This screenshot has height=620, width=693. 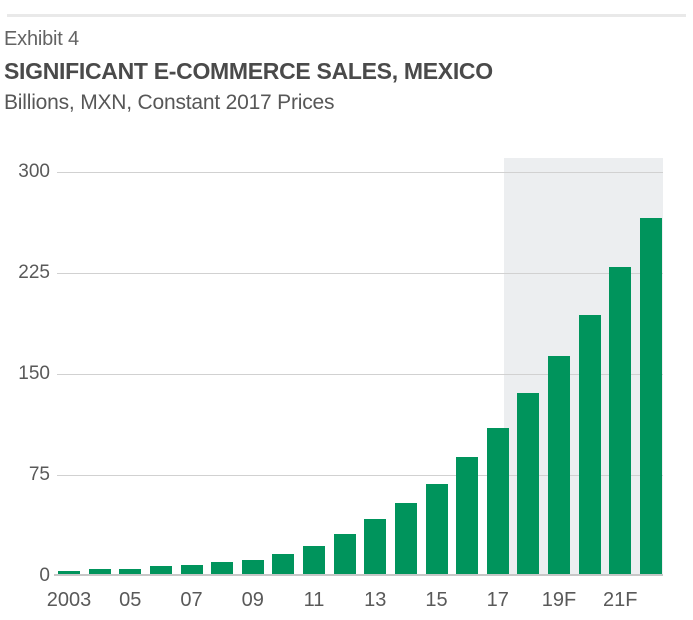 What do you see at coordinates (344, 553) in the screenshot?
I see `bar-2012` at bounding box center [344, 553].